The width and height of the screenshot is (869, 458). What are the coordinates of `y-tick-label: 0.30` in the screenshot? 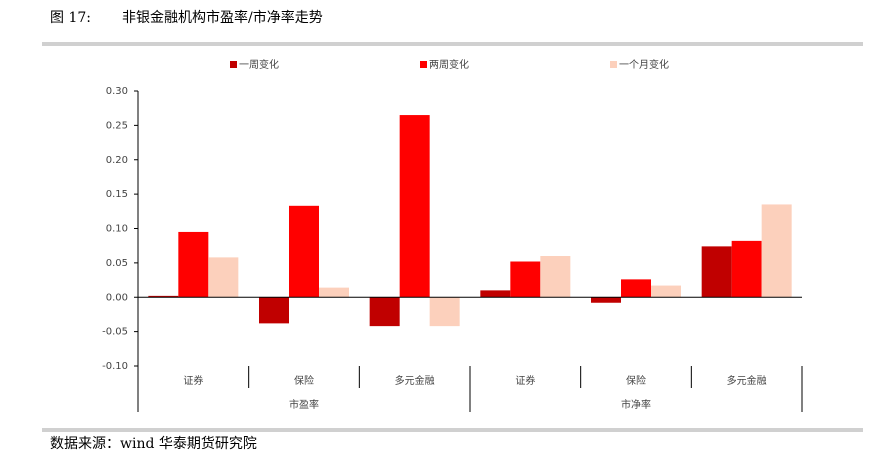 It's located at (117, 91).